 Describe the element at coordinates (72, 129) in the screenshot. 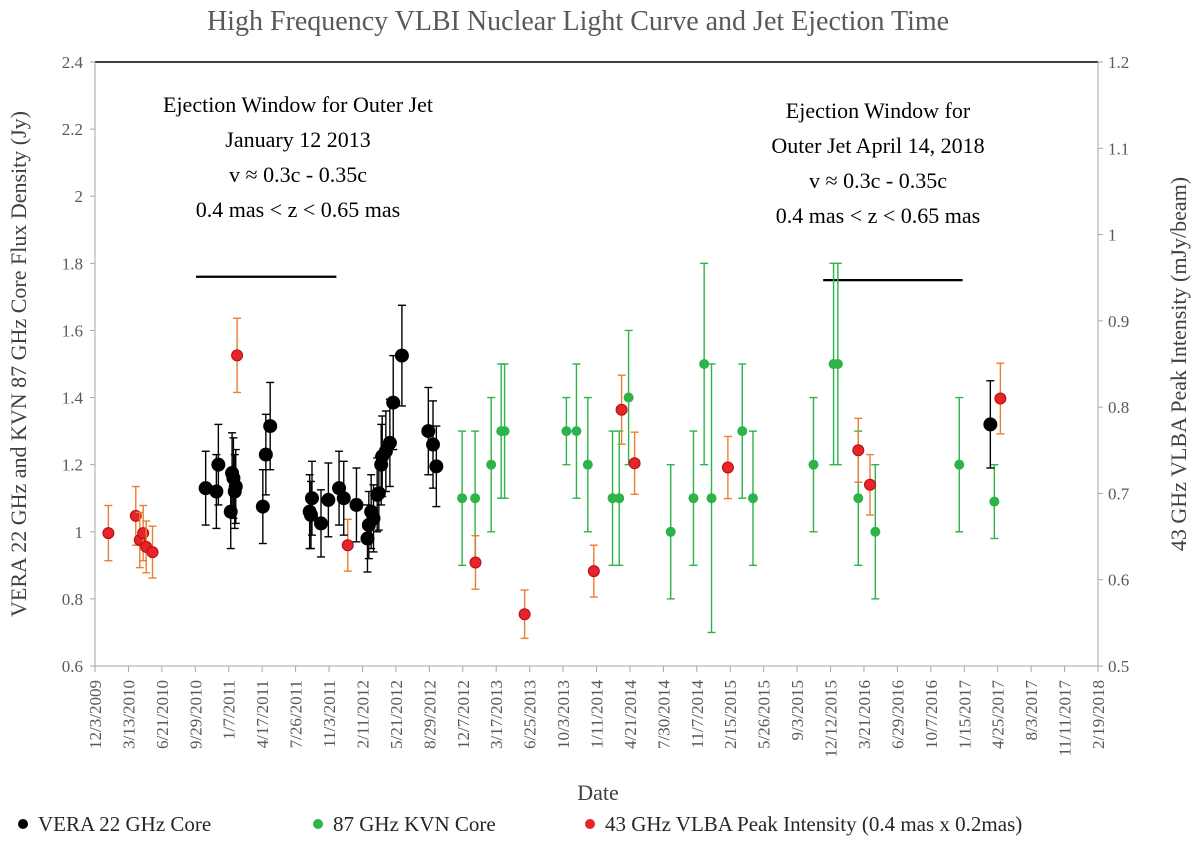

I see `left-y-tick-label: 2.2` at that location.